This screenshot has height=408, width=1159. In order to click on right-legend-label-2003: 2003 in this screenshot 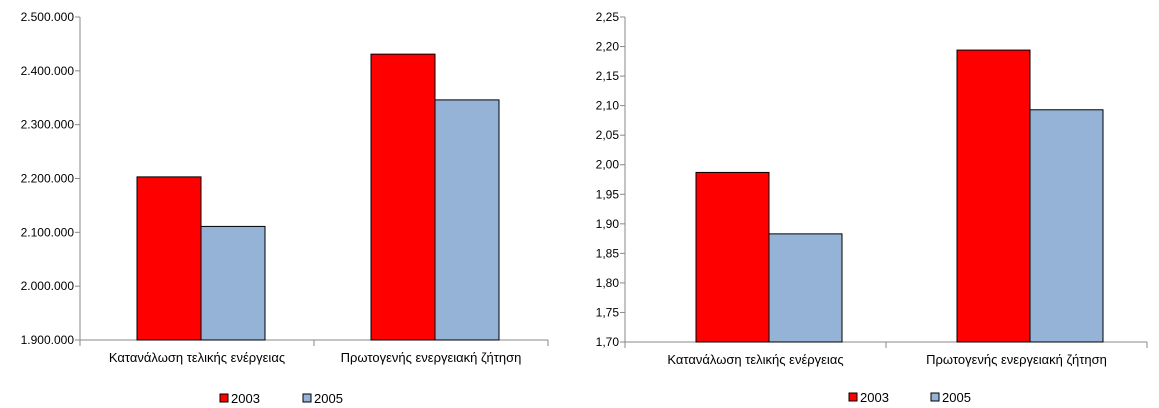, I will do `click(874, 397)`.